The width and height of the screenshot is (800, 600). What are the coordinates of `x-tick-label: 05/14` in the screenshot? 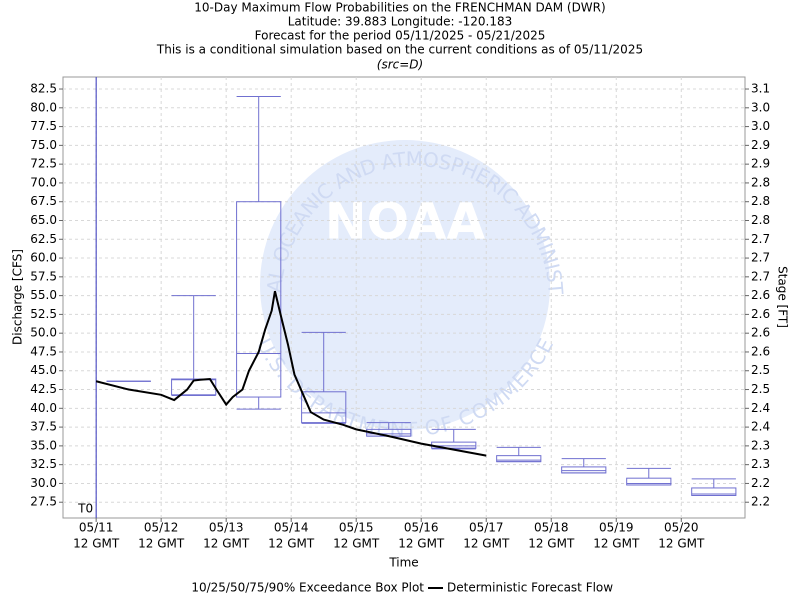 It's located at (291, 528).